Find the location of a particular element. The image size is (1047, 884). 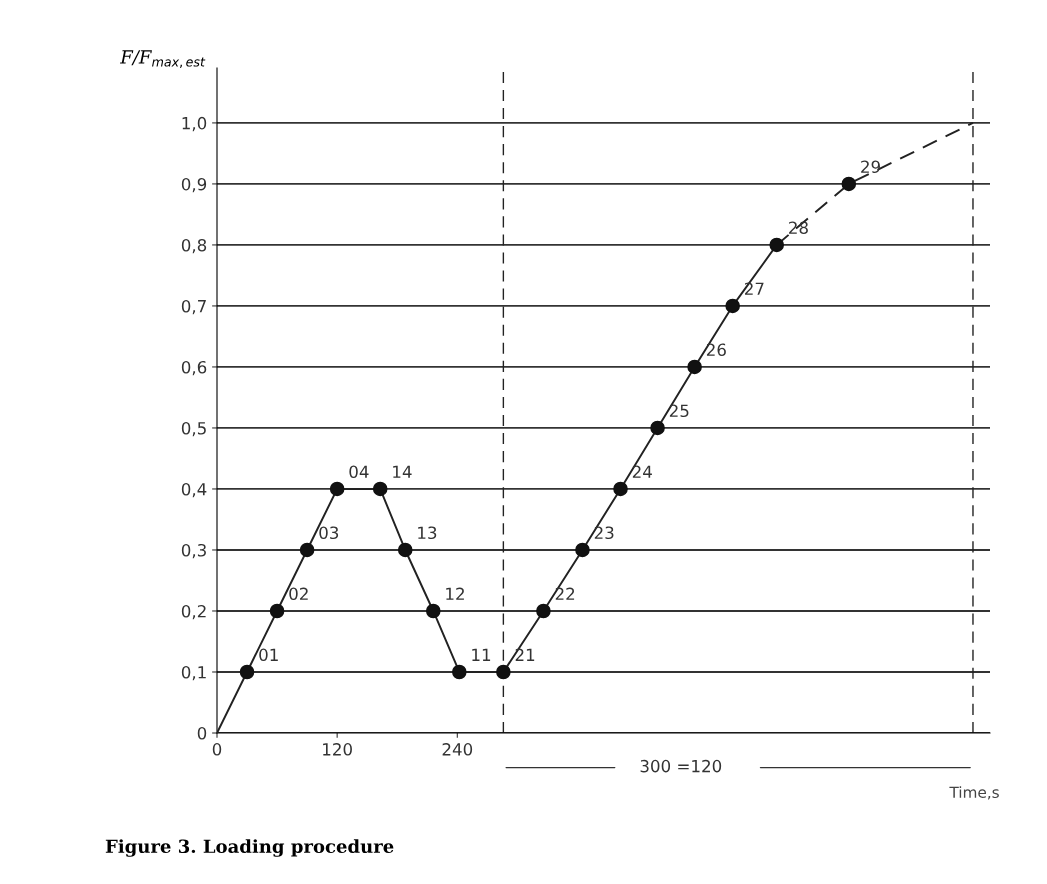

x-axis-title: Time,s is located at coordinates (974, 793).